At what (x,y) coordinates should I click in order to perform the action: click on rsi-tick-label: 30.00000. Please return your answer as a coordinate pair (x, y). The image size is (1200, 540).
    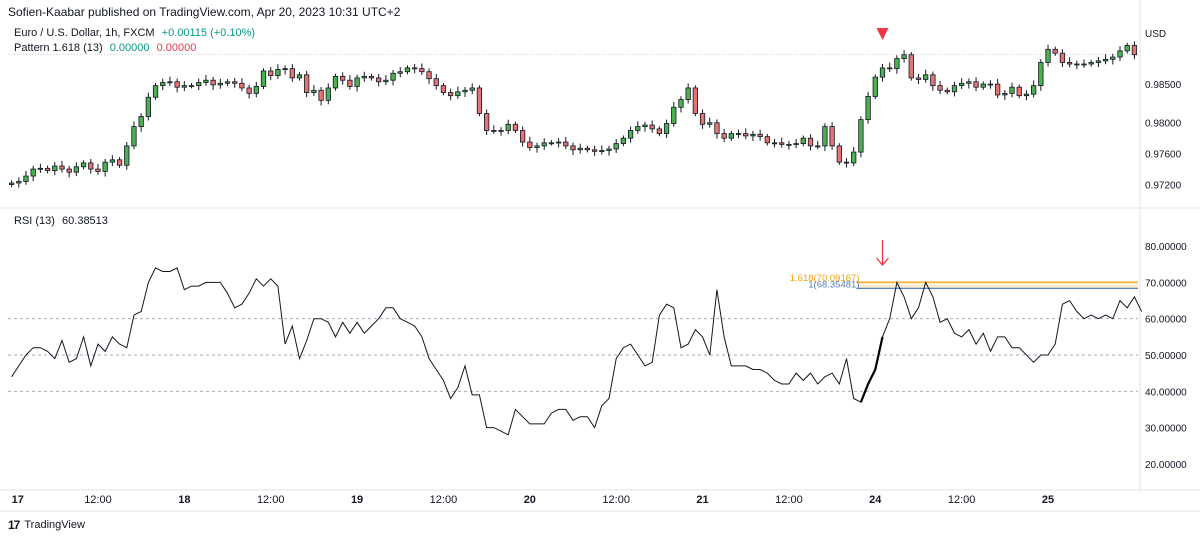
    Looking at the image, I should click on (1166, 429).